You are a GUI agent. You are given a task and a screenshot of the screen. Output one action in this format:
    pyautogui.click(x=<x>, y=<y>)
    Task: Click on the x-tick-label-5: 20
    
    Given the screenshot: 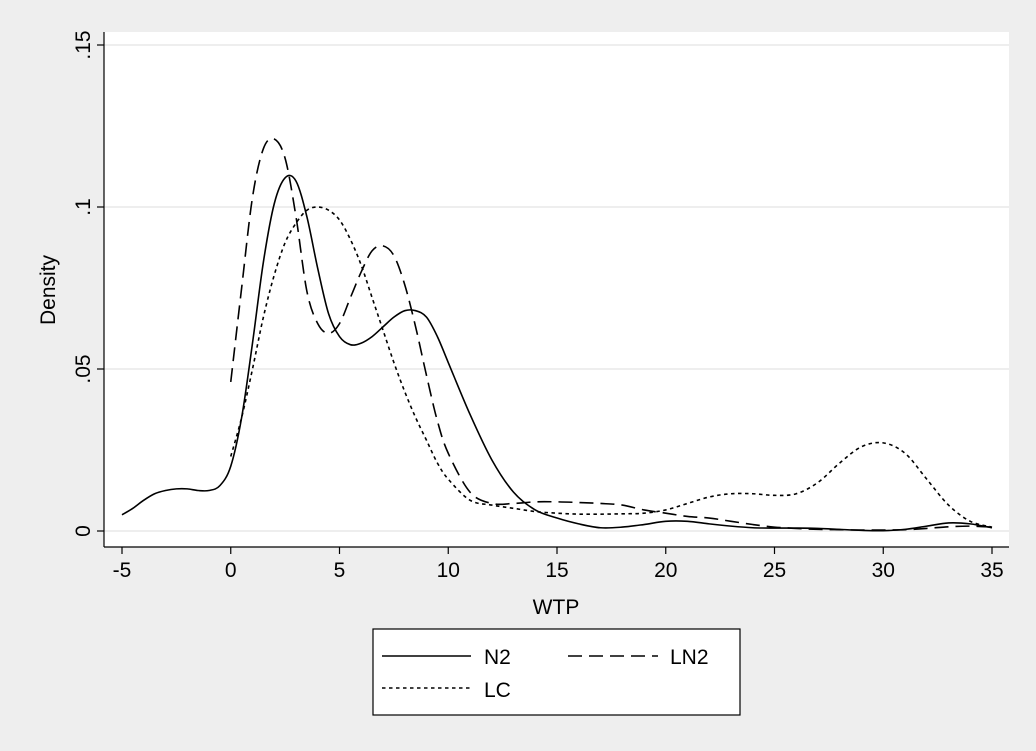 What is the action you would take?
    pyautogui.click(x=665, y=570)
    